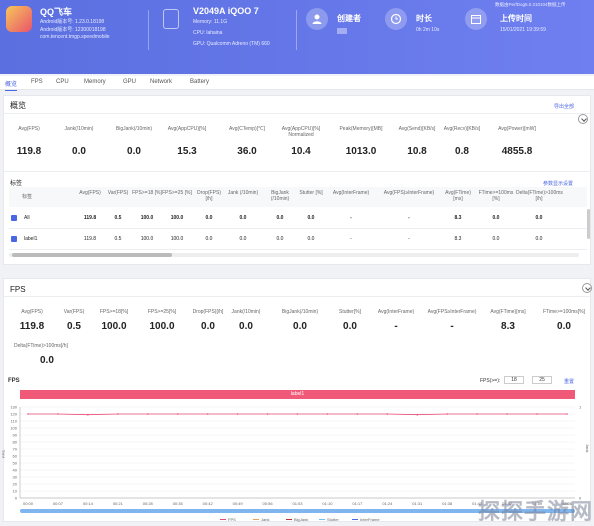  Describe the element at coordinates (37, 82) in the screenshot. I see `tab-fps: FPS` at that location.